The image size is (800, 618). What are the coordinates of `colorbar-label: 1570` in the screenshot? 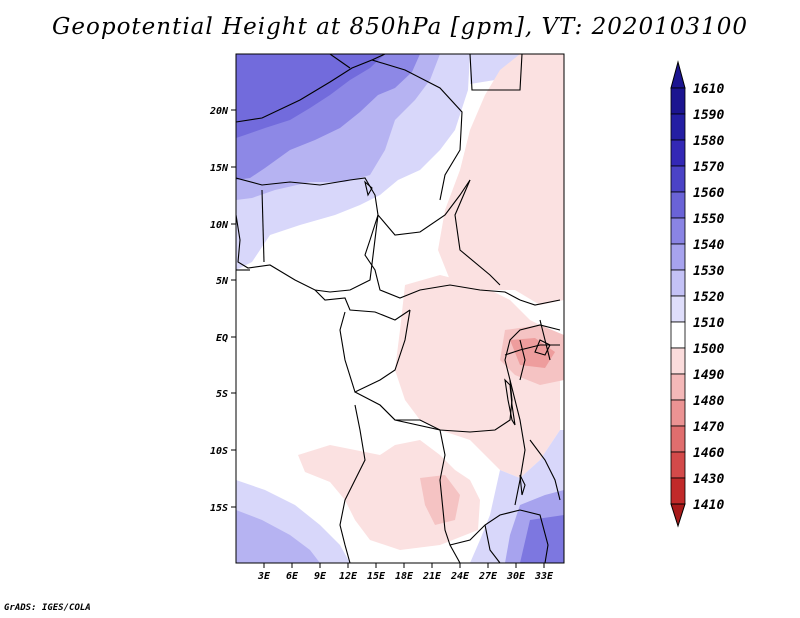 It's located at (708, 167).